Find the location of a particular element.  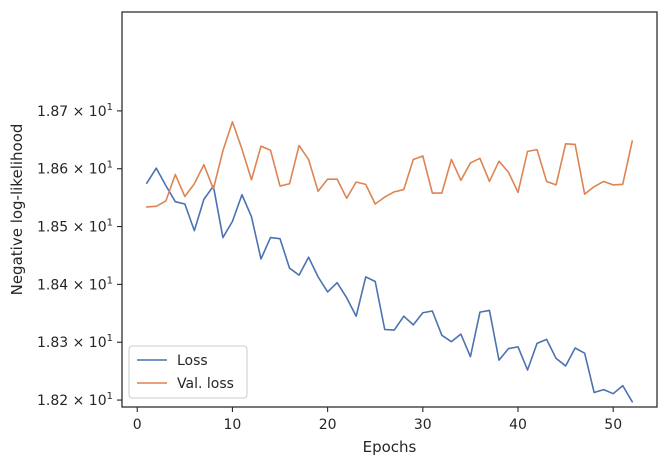

y-tick-label: 1.86 × 10¹ is located at coordinates (75, 169).